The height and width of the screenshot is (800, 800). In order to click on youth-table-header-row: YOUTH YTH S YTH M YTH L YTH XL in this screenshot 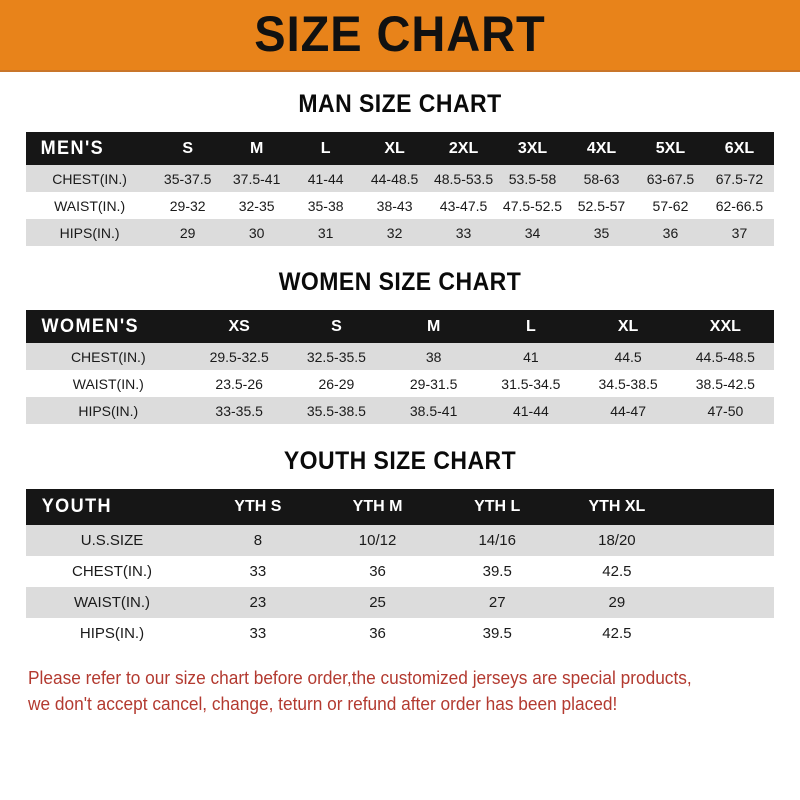, I will do `click(400, 507)`.